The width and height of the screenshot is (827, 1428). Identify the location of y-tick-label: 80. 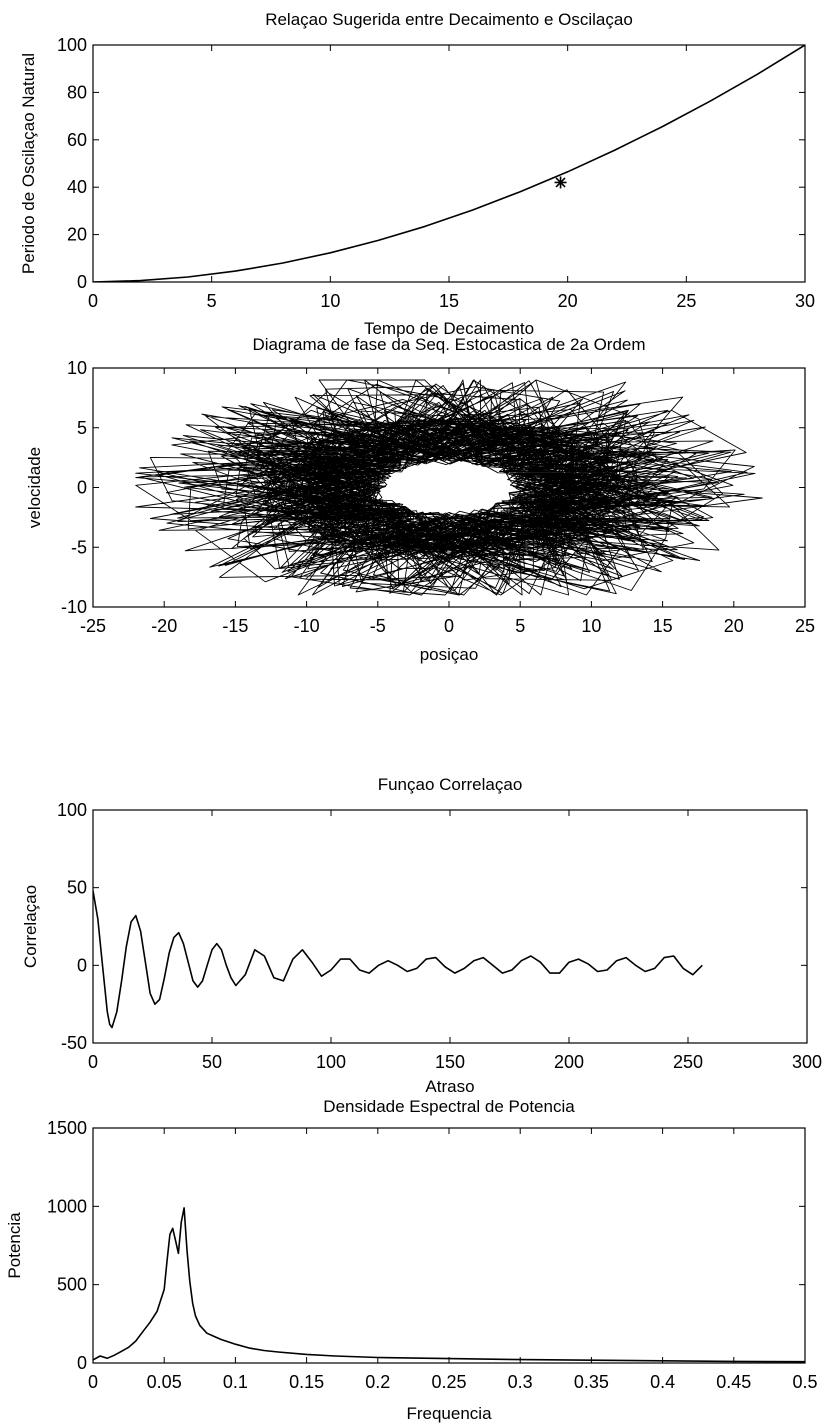
(77, 92).